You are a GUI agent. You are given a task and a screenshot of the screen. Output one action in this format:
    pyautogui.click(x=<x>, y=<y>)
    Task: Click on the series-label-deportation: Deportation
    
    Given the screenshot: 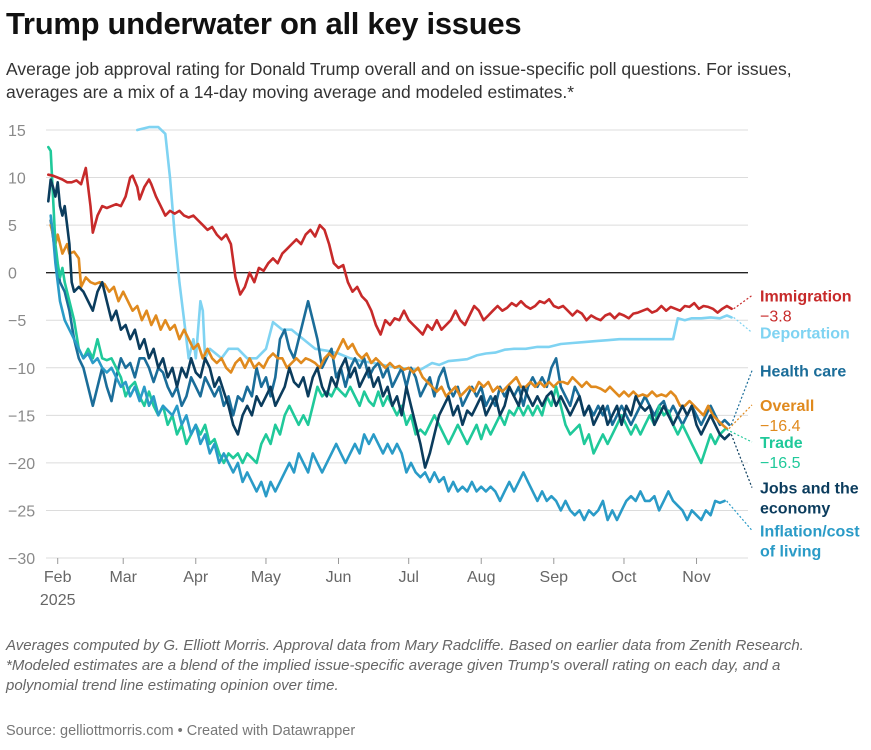 What is the action you would take?
    pyautogui.click(x=805, y=334)
    